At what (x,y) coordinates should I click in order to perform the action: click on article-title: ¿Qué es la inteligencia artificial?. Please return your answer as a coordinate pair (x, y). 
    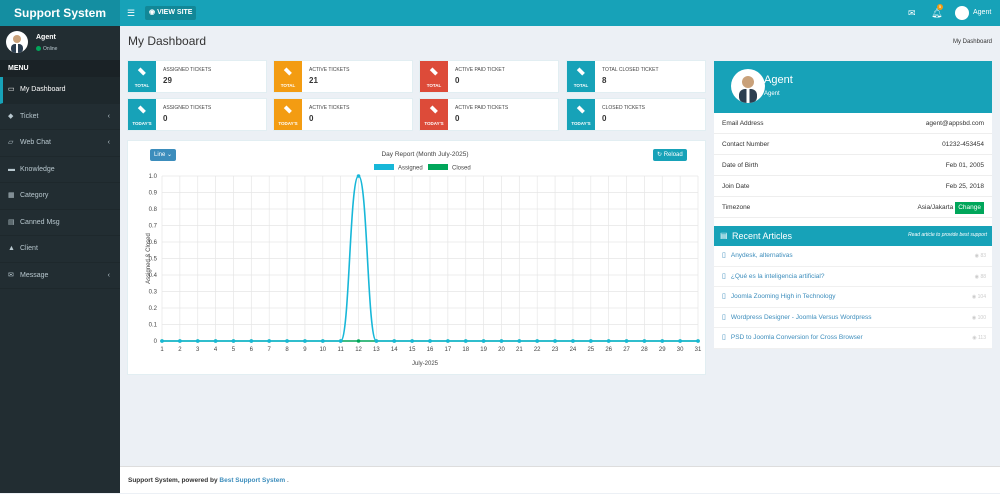
    Looking at the image, I should click on (777, 276).